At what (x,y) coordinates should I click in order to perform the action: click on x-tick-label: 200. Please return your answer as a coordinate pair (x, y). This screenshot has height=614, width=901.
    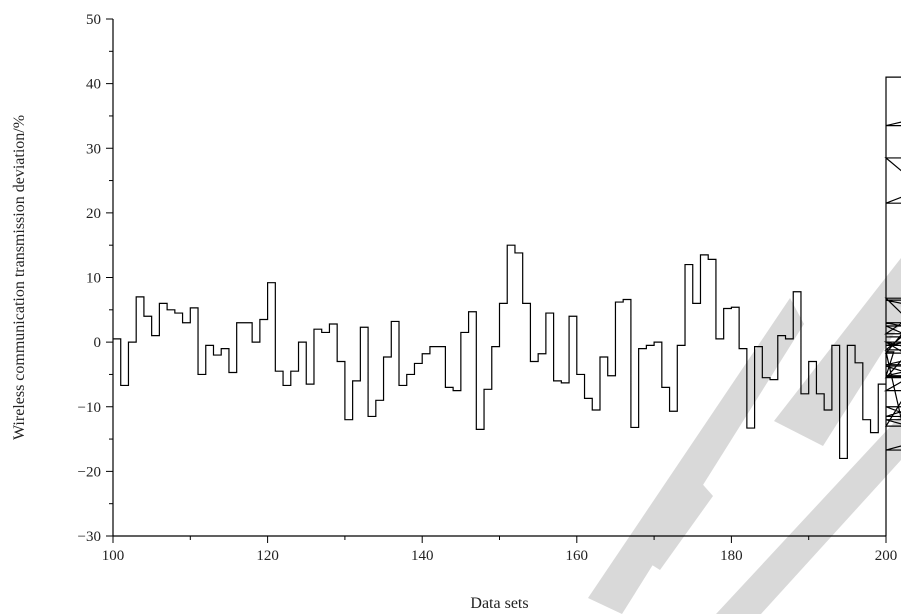
    Looking at the image, I should click on (886, 556).